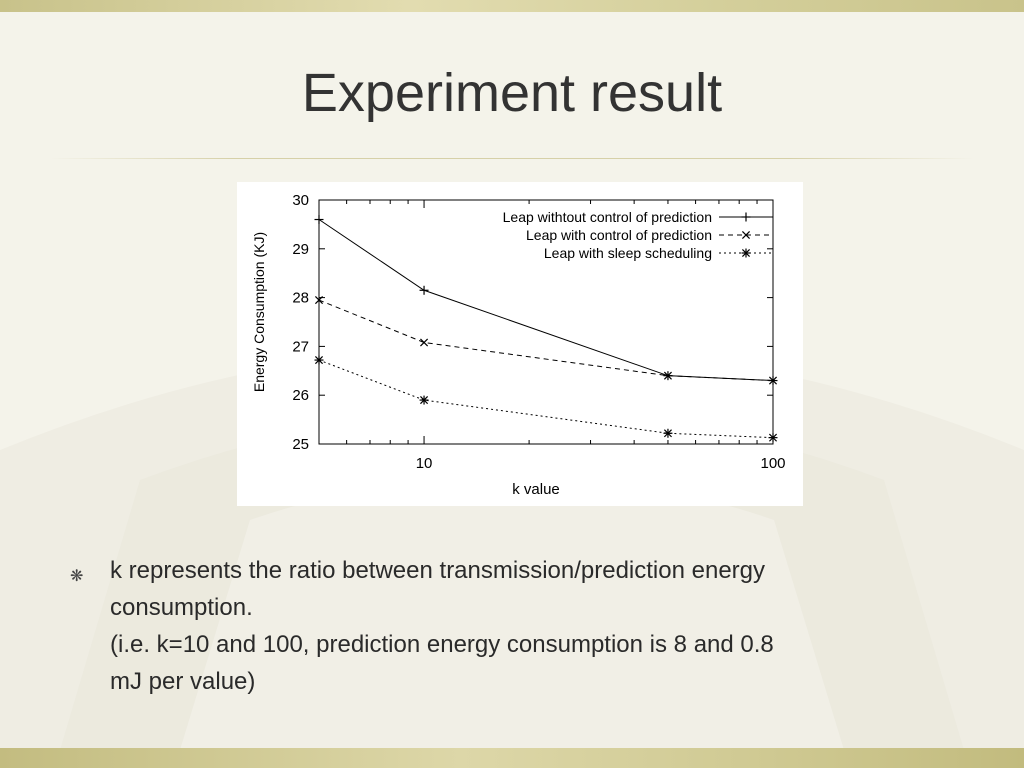 The width and height of the screenshot is (1024, 768). Describe the element at coordinates (300, 346) in the screenshot. I see `y-tick-label: 27` at that location.